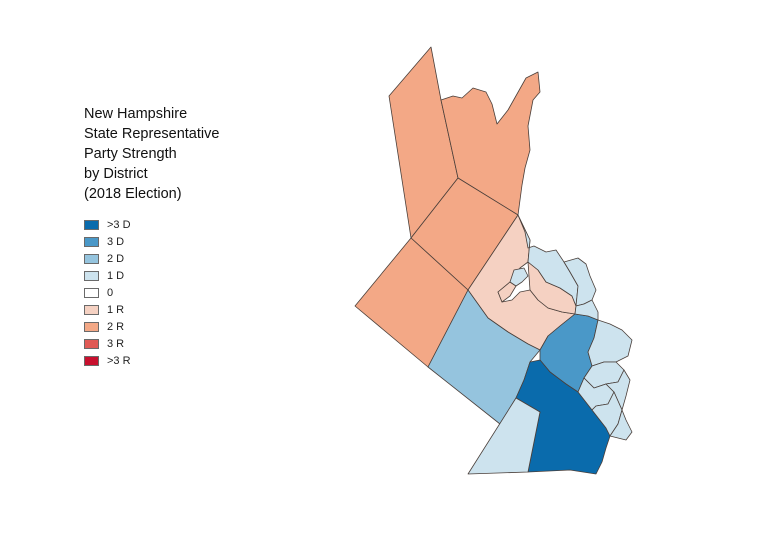 The image size is (771, 545). I want to click on legend-item: 1 D, so click(107, 275).